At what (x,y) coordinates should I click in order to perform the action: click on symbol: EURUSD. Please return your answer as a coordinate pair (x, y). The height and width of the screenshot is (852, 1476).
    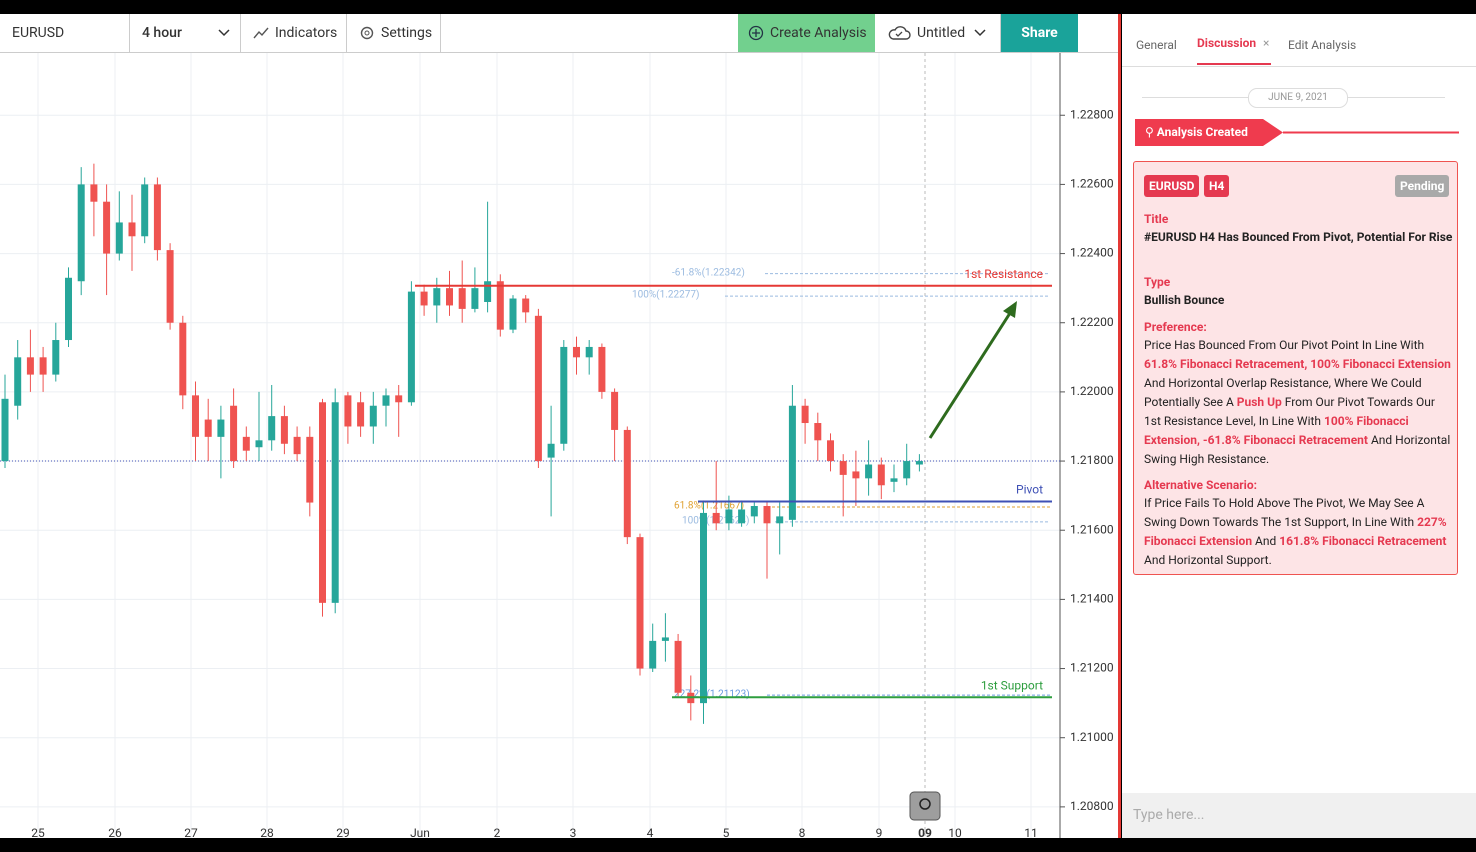
    Looking at the image, I should click on (38, 33).